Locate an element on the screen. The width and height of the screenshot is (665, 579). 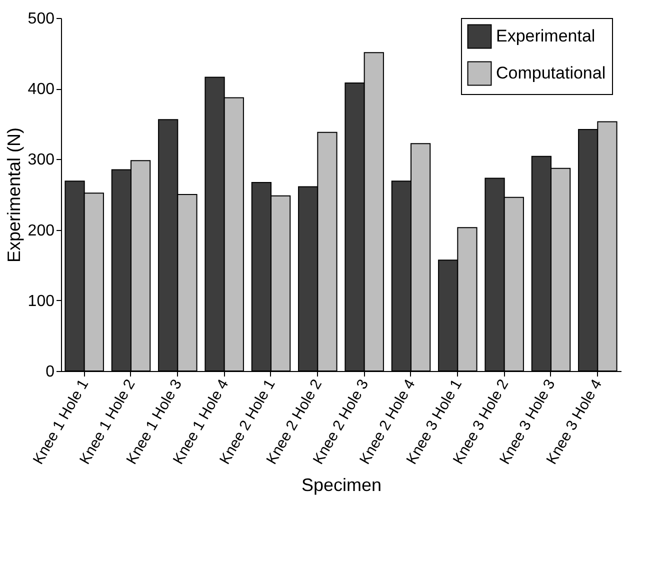
y-axis-title: Experimental (N) is located at coordinates (14, 195).